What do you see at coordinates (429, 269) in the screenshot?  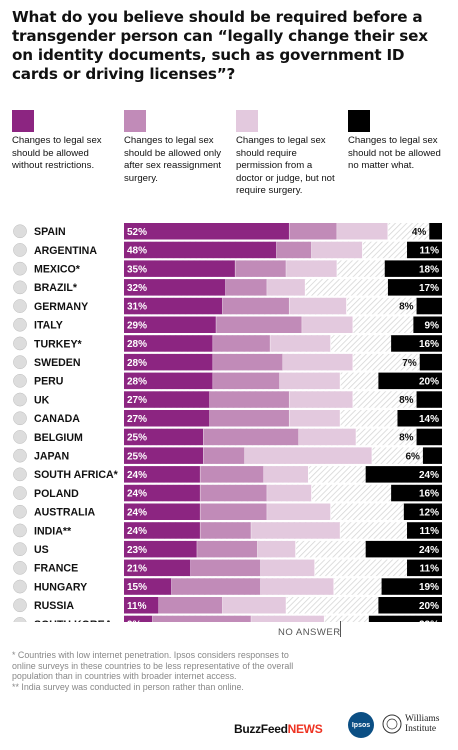 I see `value-label: 18%` at bounding box center [429, 269].